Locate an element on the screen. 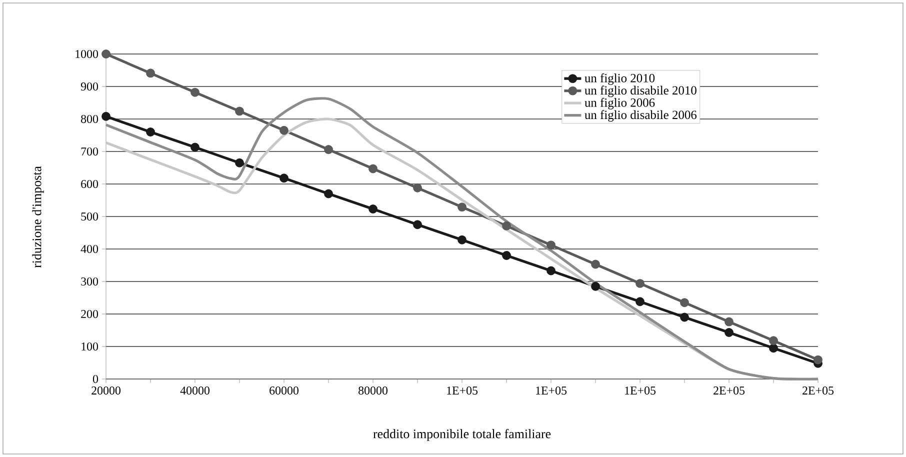  y-tick-label: 100 is located at coordinates (90, 346).